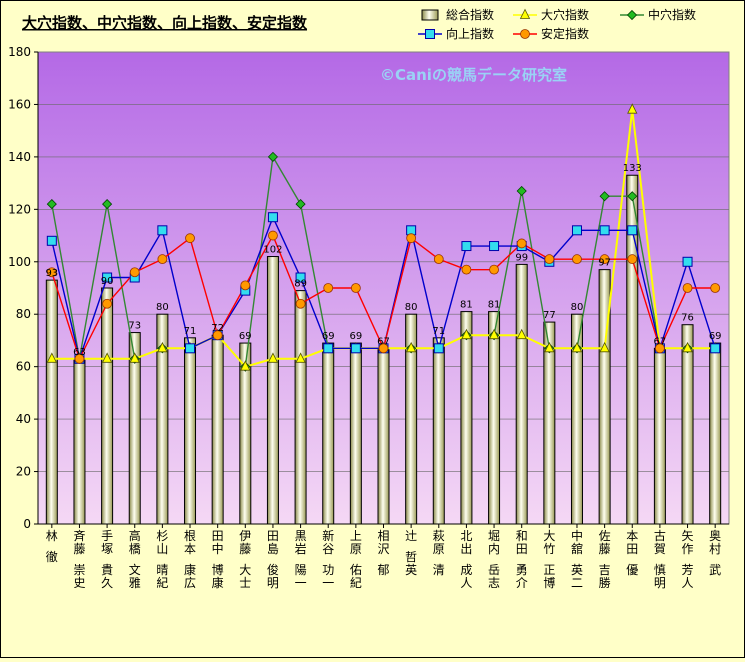 Image resolution: width=745 pixels, height=662 pixels. What do you see at coordinates (19, 52) in the screenshot?
I see `y-tick-label: 180` at bounding box center [19, 52].